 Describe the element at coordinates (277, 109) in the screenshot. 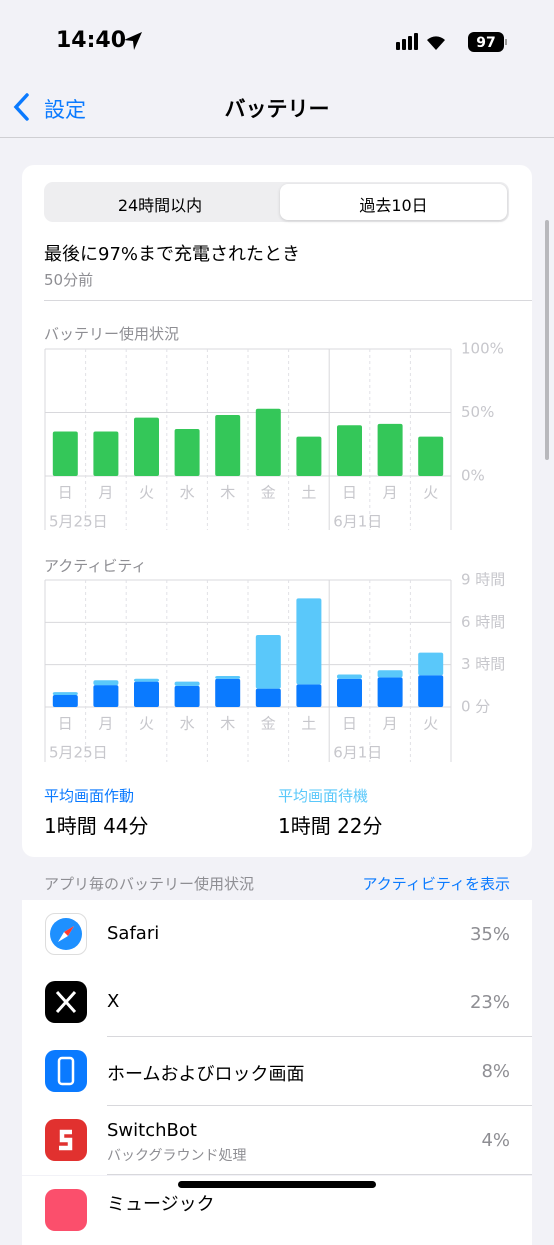

I see `nav-title: バッテリー` at that location.